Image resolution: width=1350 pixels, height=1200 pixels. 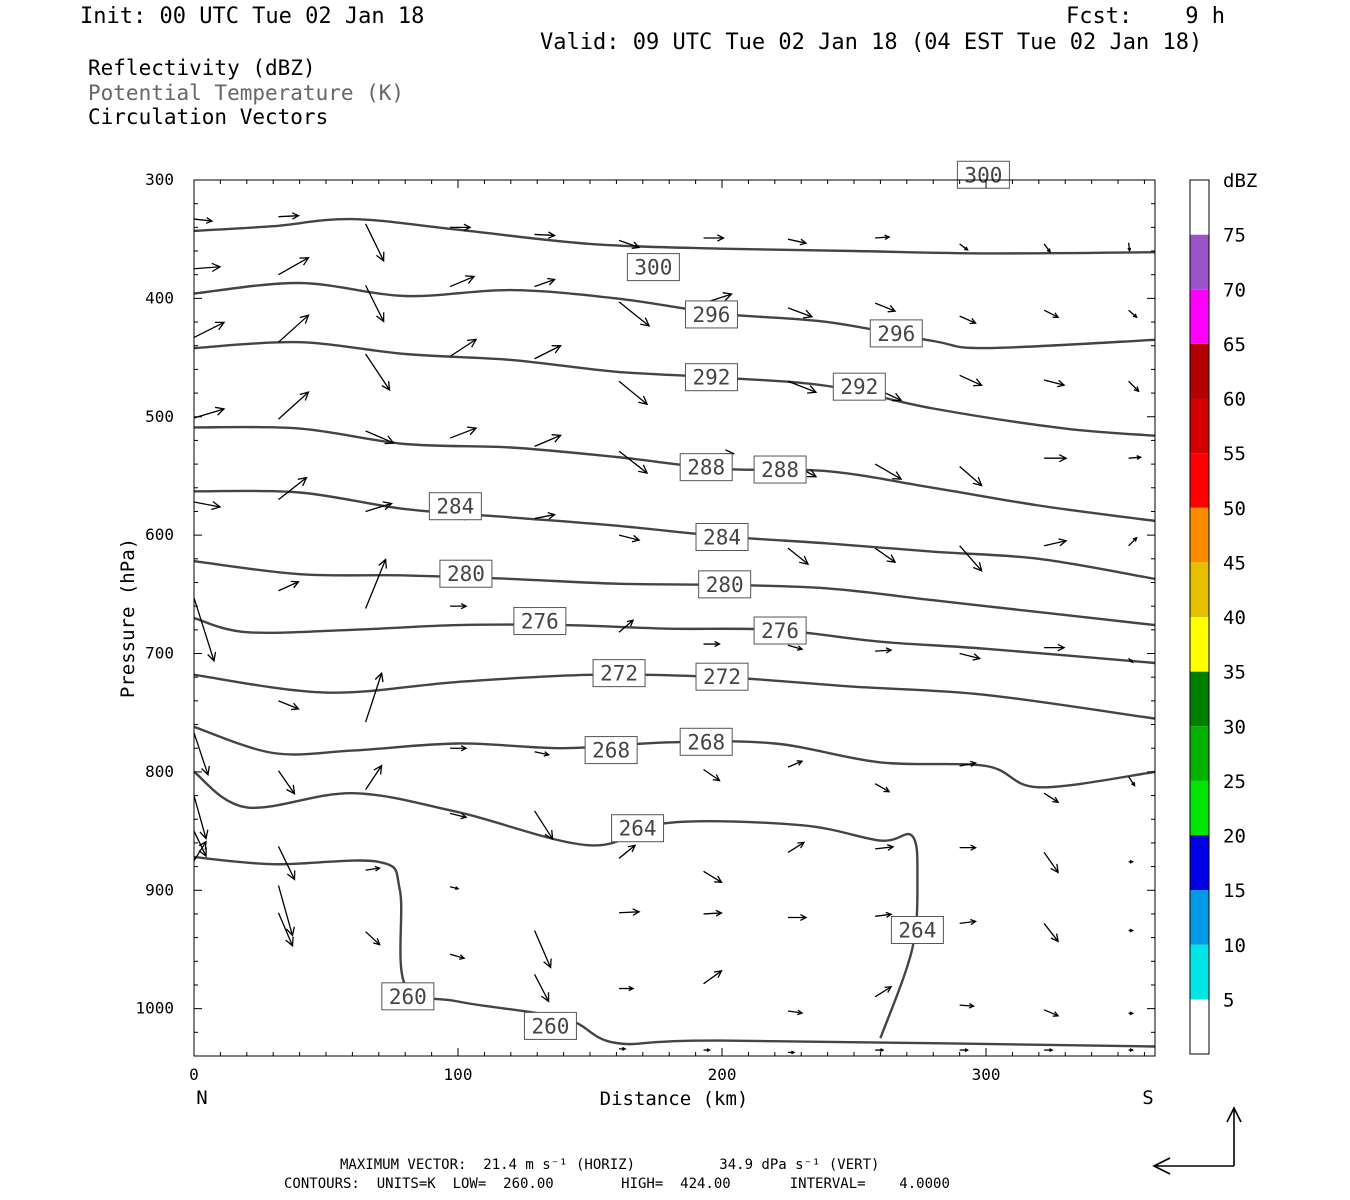 What do you see at coordinates (1234, 946) in the screenshot?
I see `colorbar-level: 10` at bounding box center [1234, 946].